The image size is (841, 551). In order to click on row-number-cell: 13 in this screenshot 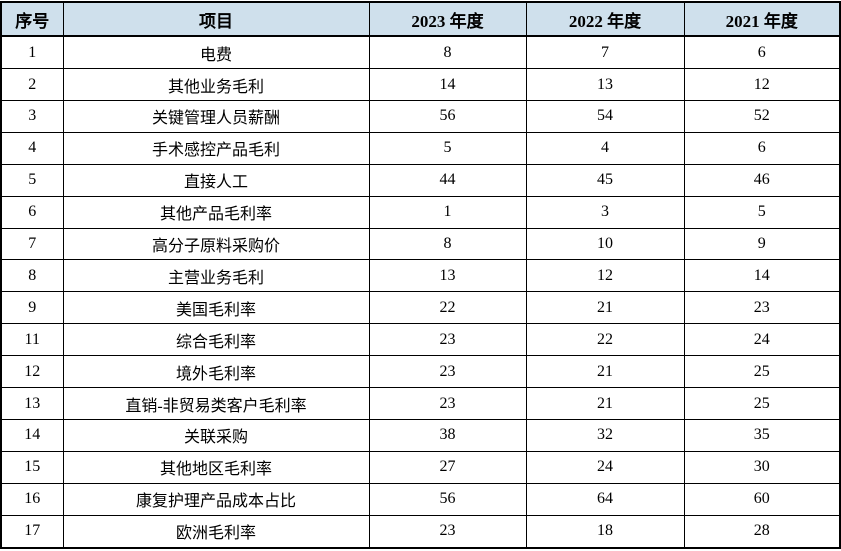, I will do `click(32, 404)`.